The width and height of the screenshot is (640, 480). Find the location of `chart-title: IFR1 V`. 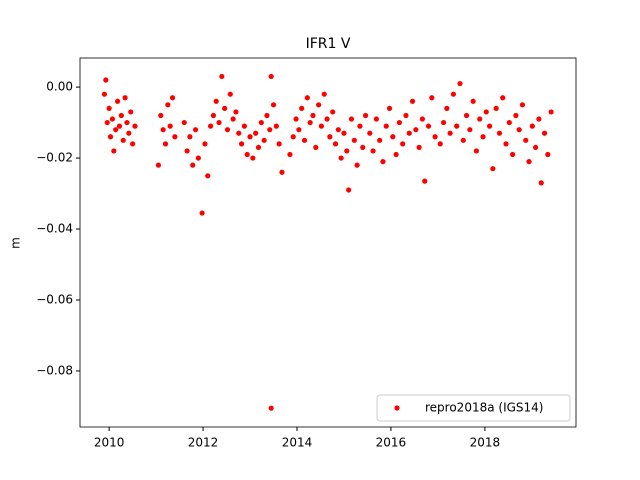

chart-title: IFR1 V is located at coordinates (328, 44).